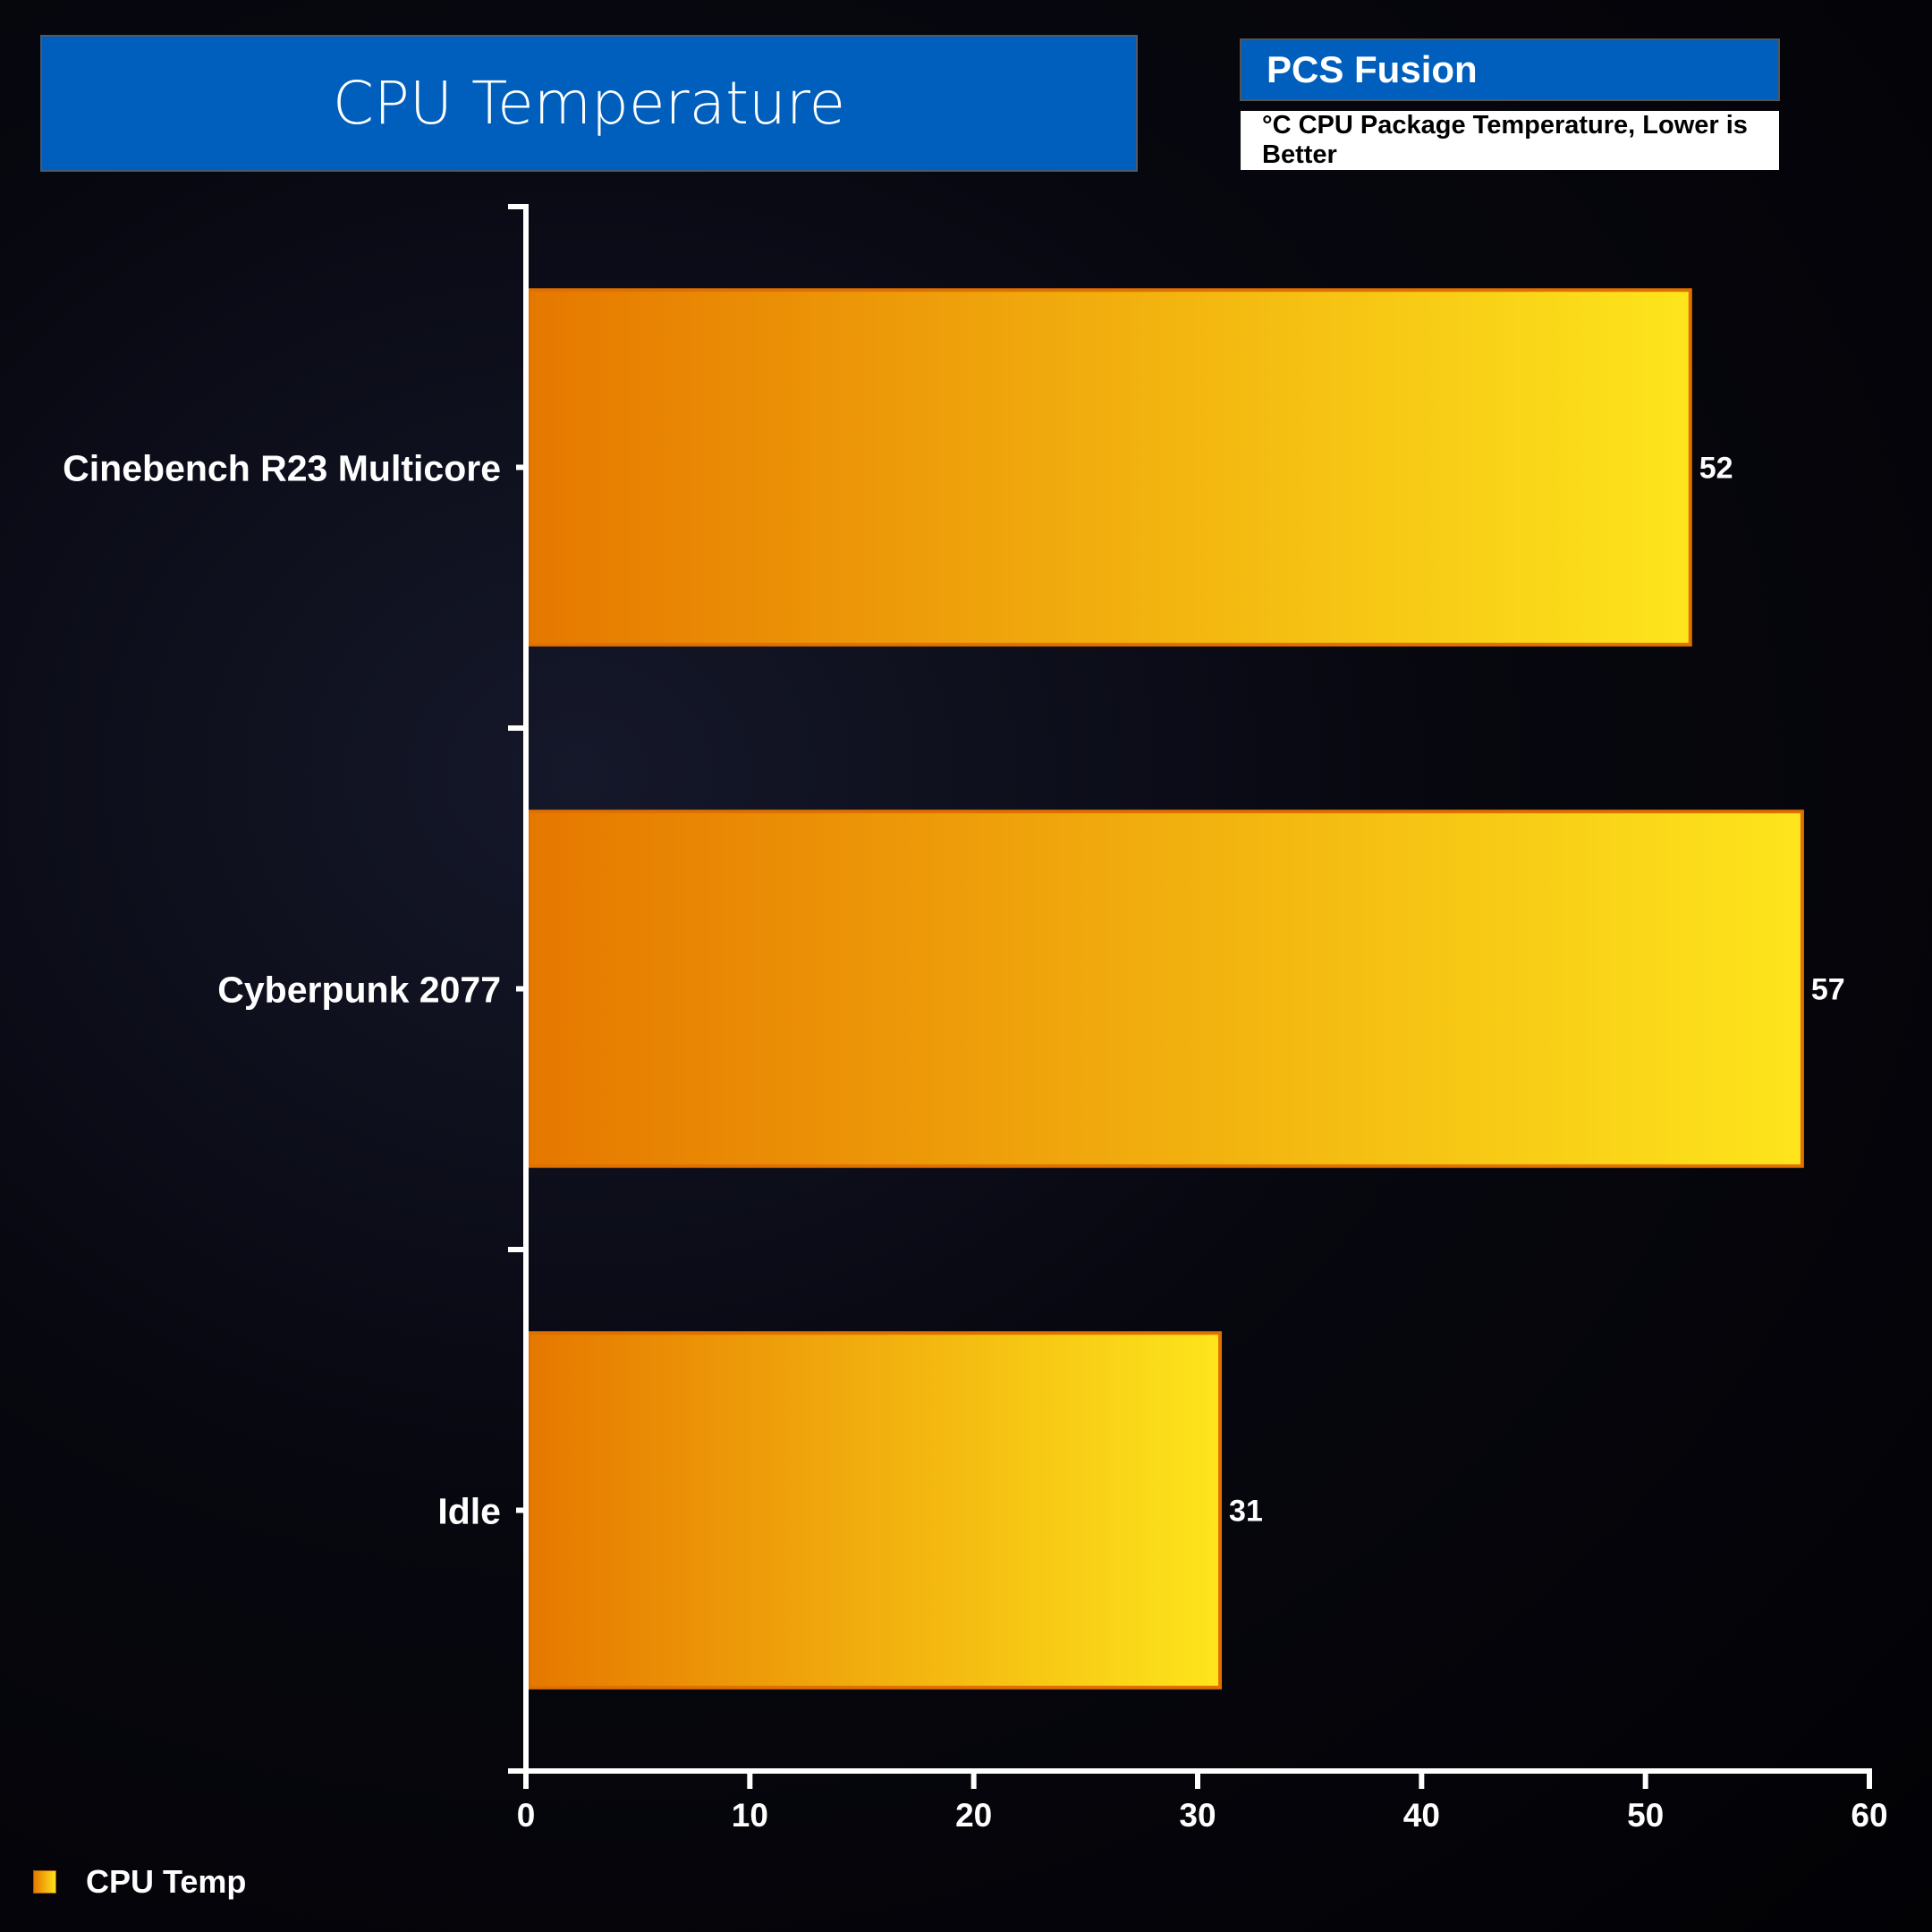  I want to click on data-label: 52, so click(1716, 469).